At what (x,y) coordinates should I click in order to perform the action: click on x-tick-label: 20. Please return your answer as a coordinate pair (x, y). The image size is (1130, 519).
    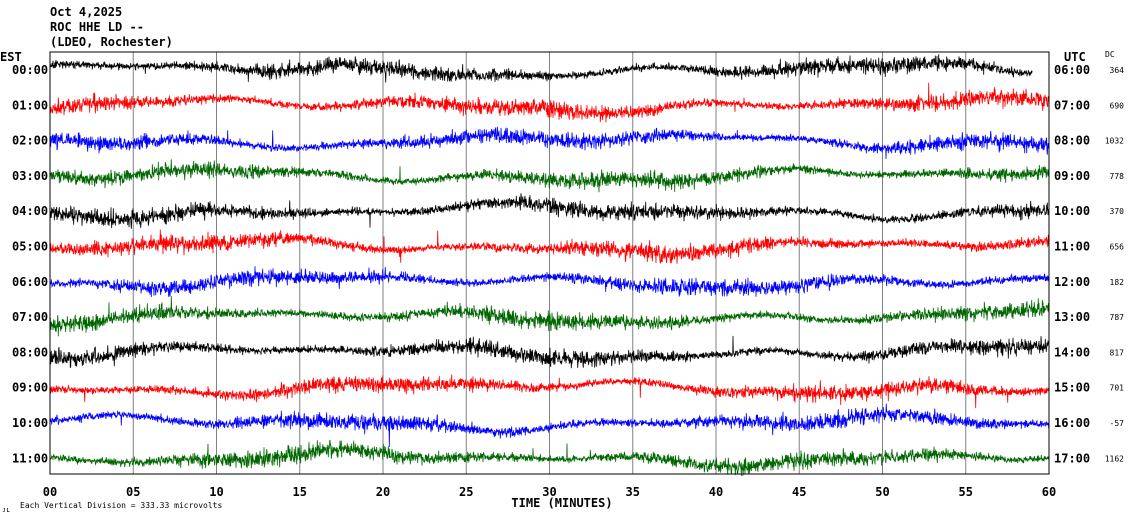
    Looking at the image, I should click on (383, 492).